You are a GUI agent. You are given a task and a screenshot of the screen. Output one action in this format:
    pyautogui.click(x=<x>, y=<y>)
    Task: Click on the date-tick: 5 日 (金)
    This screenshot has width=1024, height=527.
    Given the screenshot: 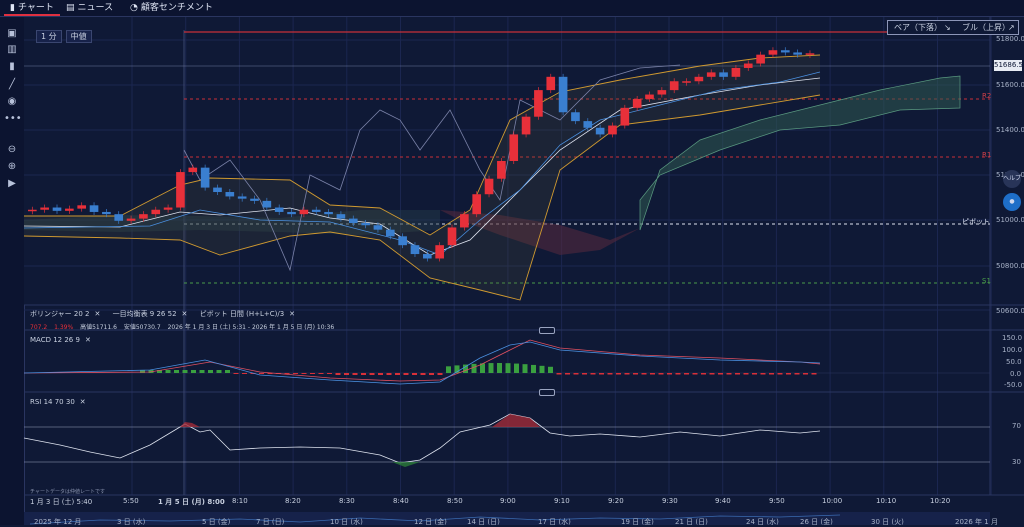 What is the action you would take?
    pyautogui.click(x=216, y=522)
    